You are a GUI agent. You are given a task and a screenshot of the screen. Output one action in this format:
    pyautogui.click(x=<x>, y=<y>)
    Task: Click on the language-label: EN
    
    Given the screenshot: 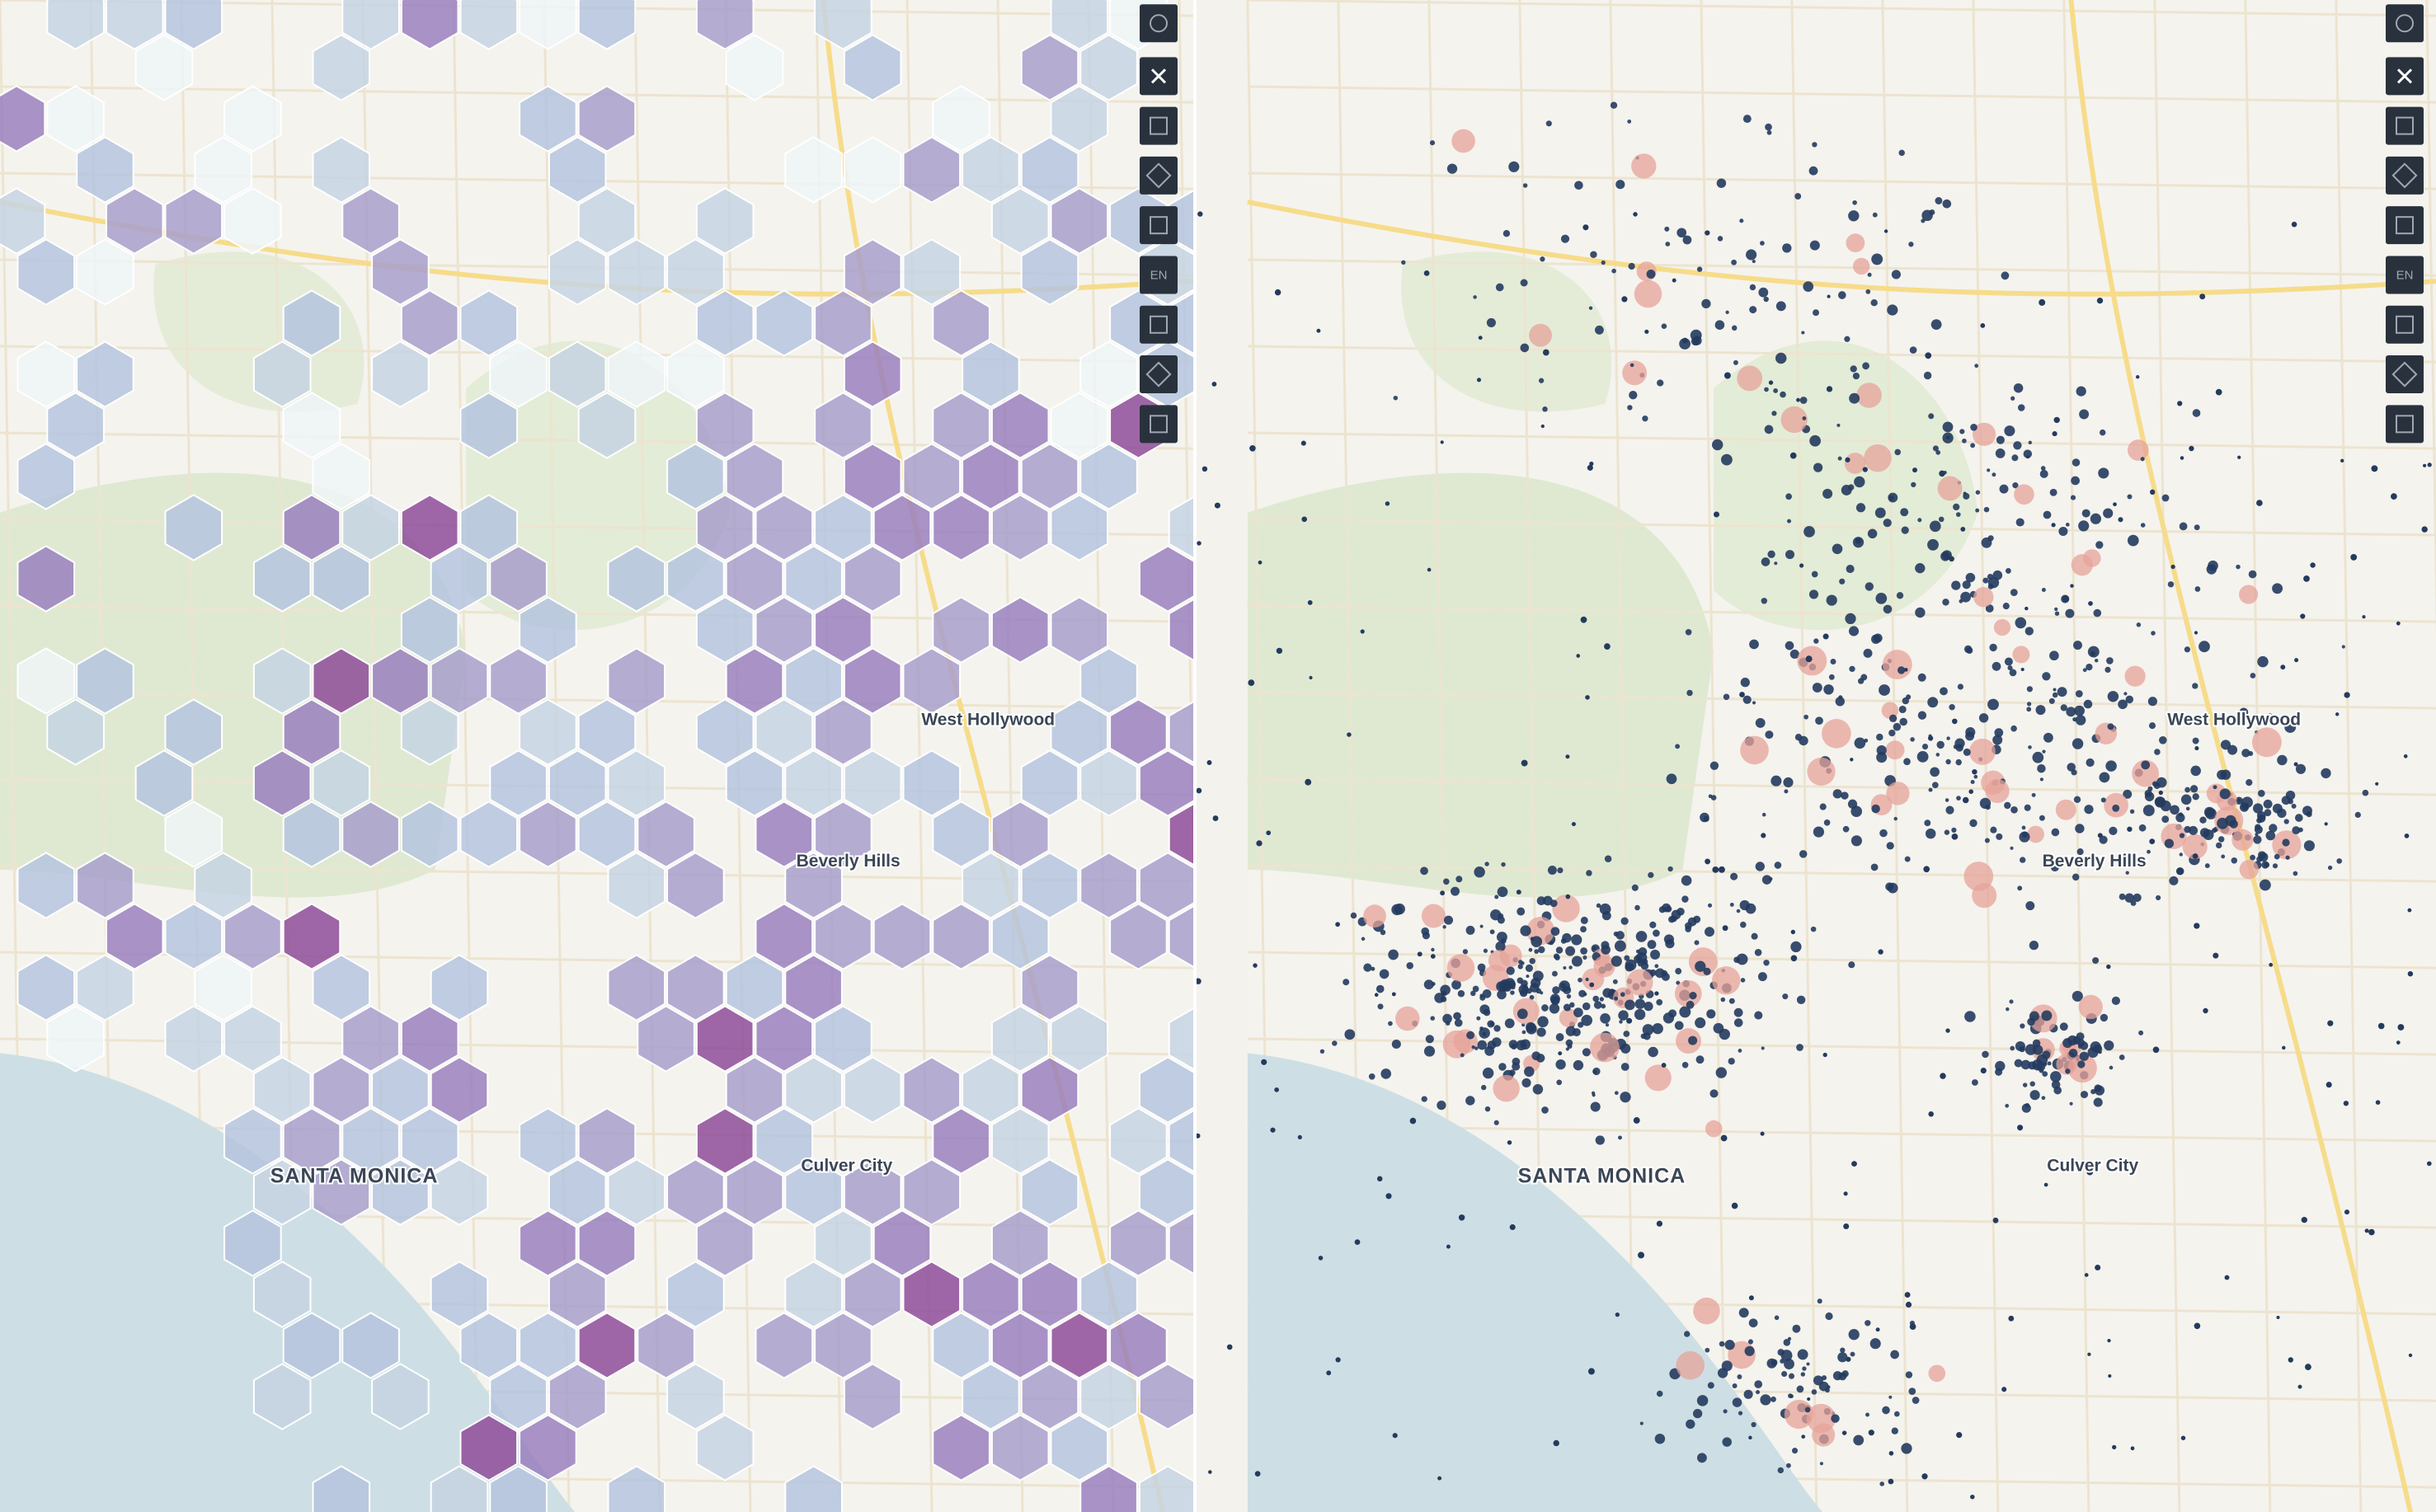 What is the action you would take?
    pyautogui.click(x=2405, y=275)
    